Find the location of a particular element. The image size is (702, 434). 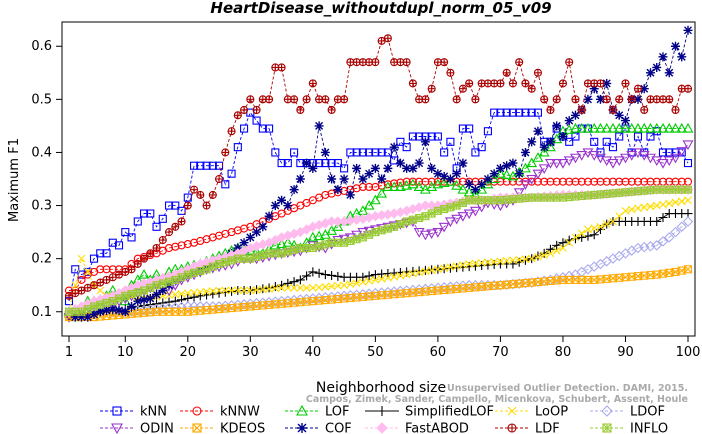

legend-label: kNN is located at coordinates (153, 412).